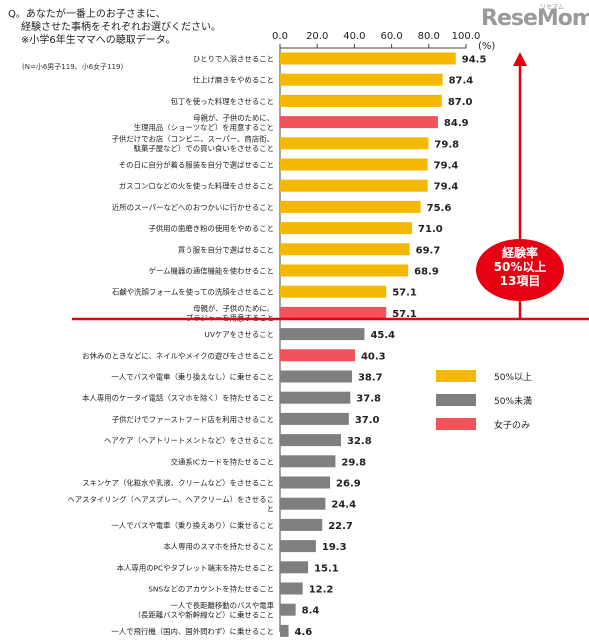 This screenshot has height=640, width=589. What do you see at coordinates (326, 568) in the screenshot?
I see `bar-value-label: 15.1` at bounding box center [326, 568].